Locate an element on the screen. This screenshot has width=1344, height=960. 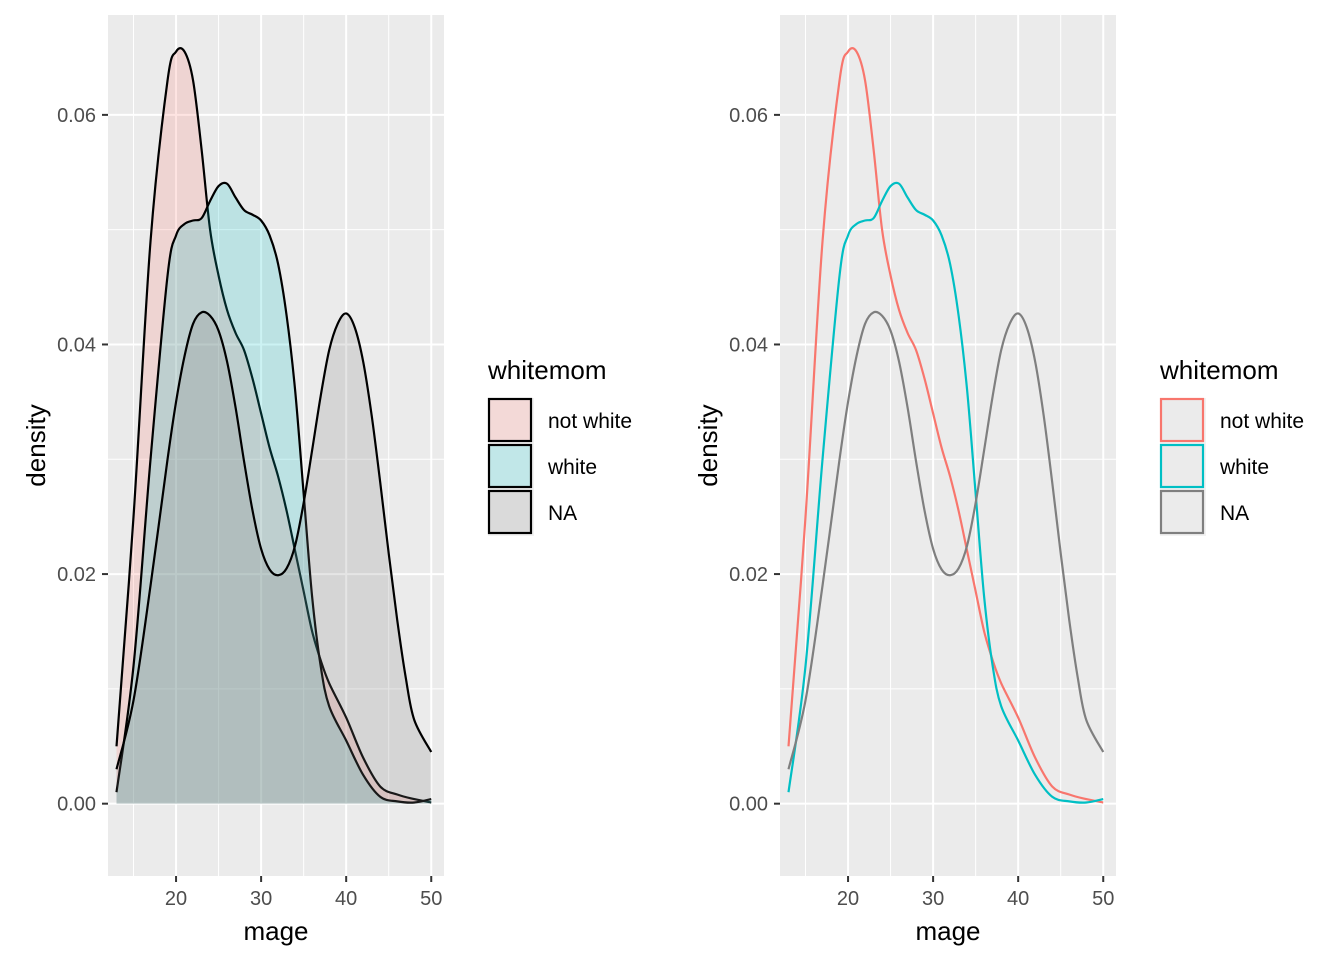
density-line-na is located at coordinates (946, 540).